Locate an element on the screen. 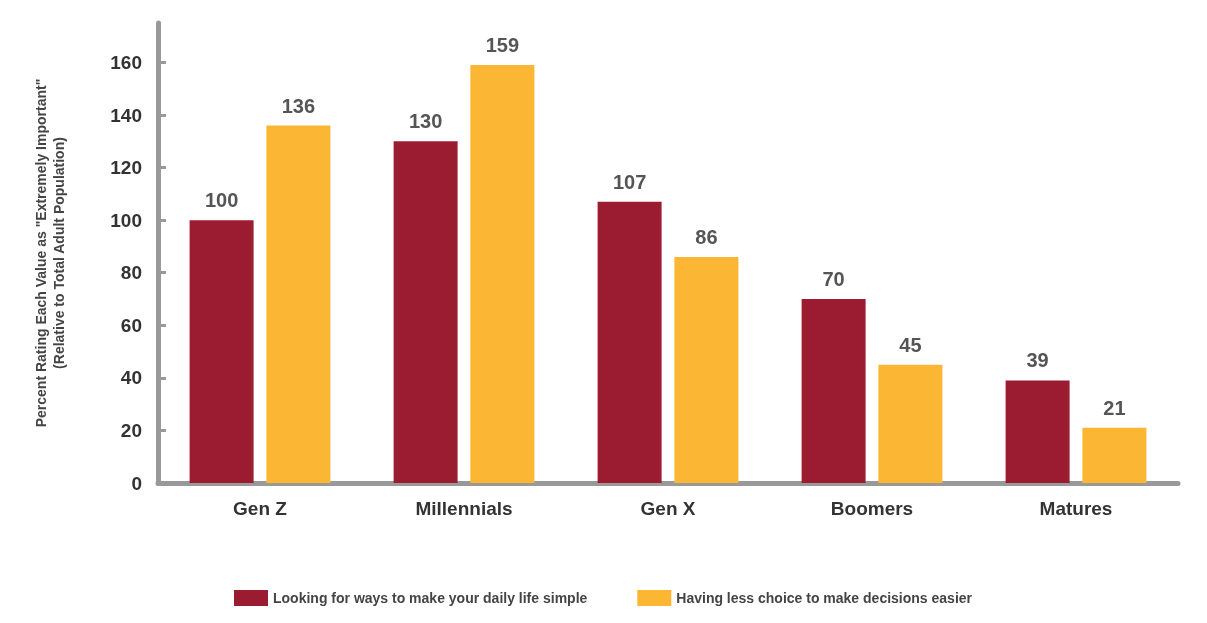  data-label: 45 is located at coordinates (910, 344).